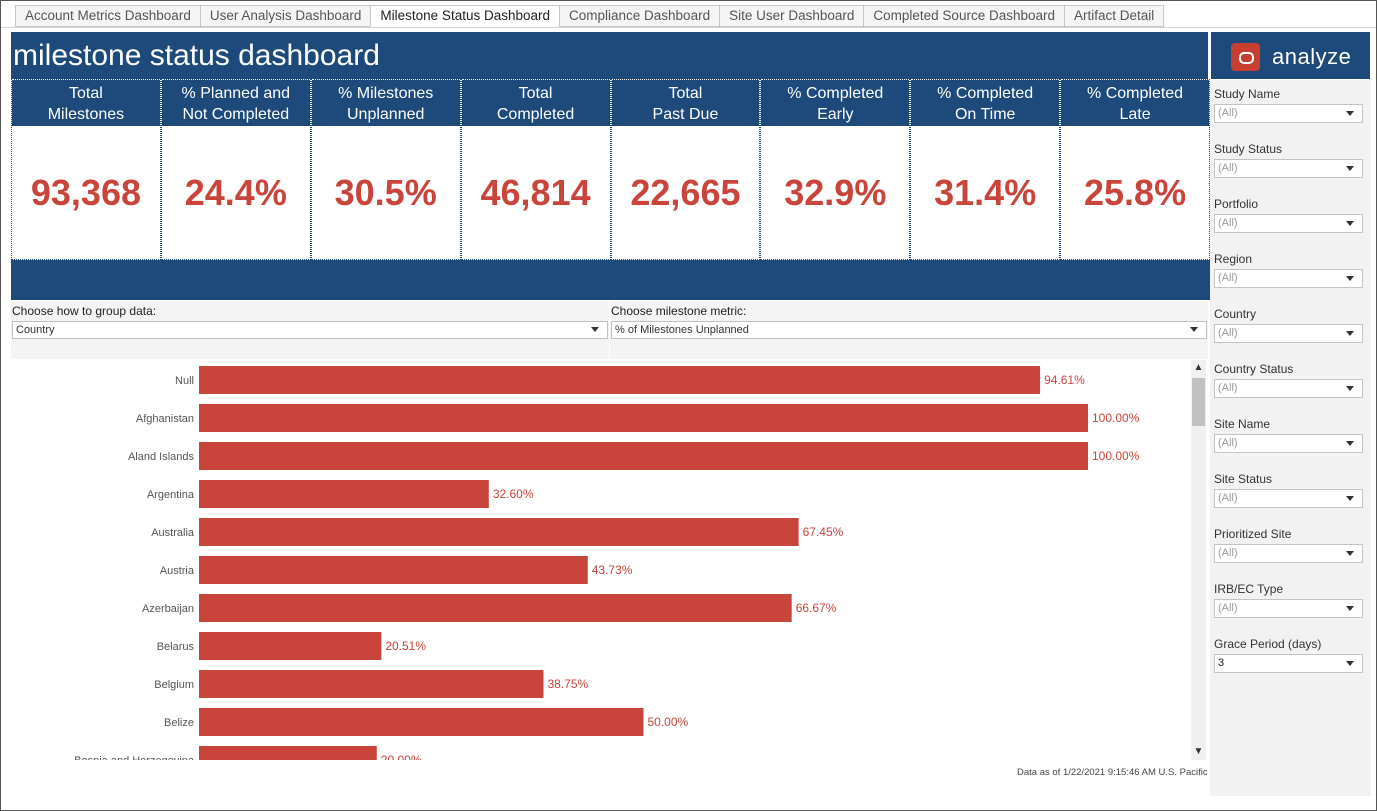  I want to click on filter-label: Grace Period (days), so click(1268, 644).